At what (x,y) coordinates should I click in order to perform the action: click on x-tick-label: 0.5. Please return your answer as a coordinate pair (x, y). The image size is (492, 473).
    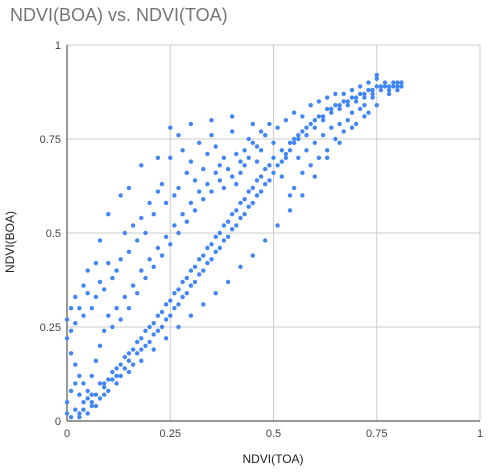
    Looking at the image, I should click on (273, 434).